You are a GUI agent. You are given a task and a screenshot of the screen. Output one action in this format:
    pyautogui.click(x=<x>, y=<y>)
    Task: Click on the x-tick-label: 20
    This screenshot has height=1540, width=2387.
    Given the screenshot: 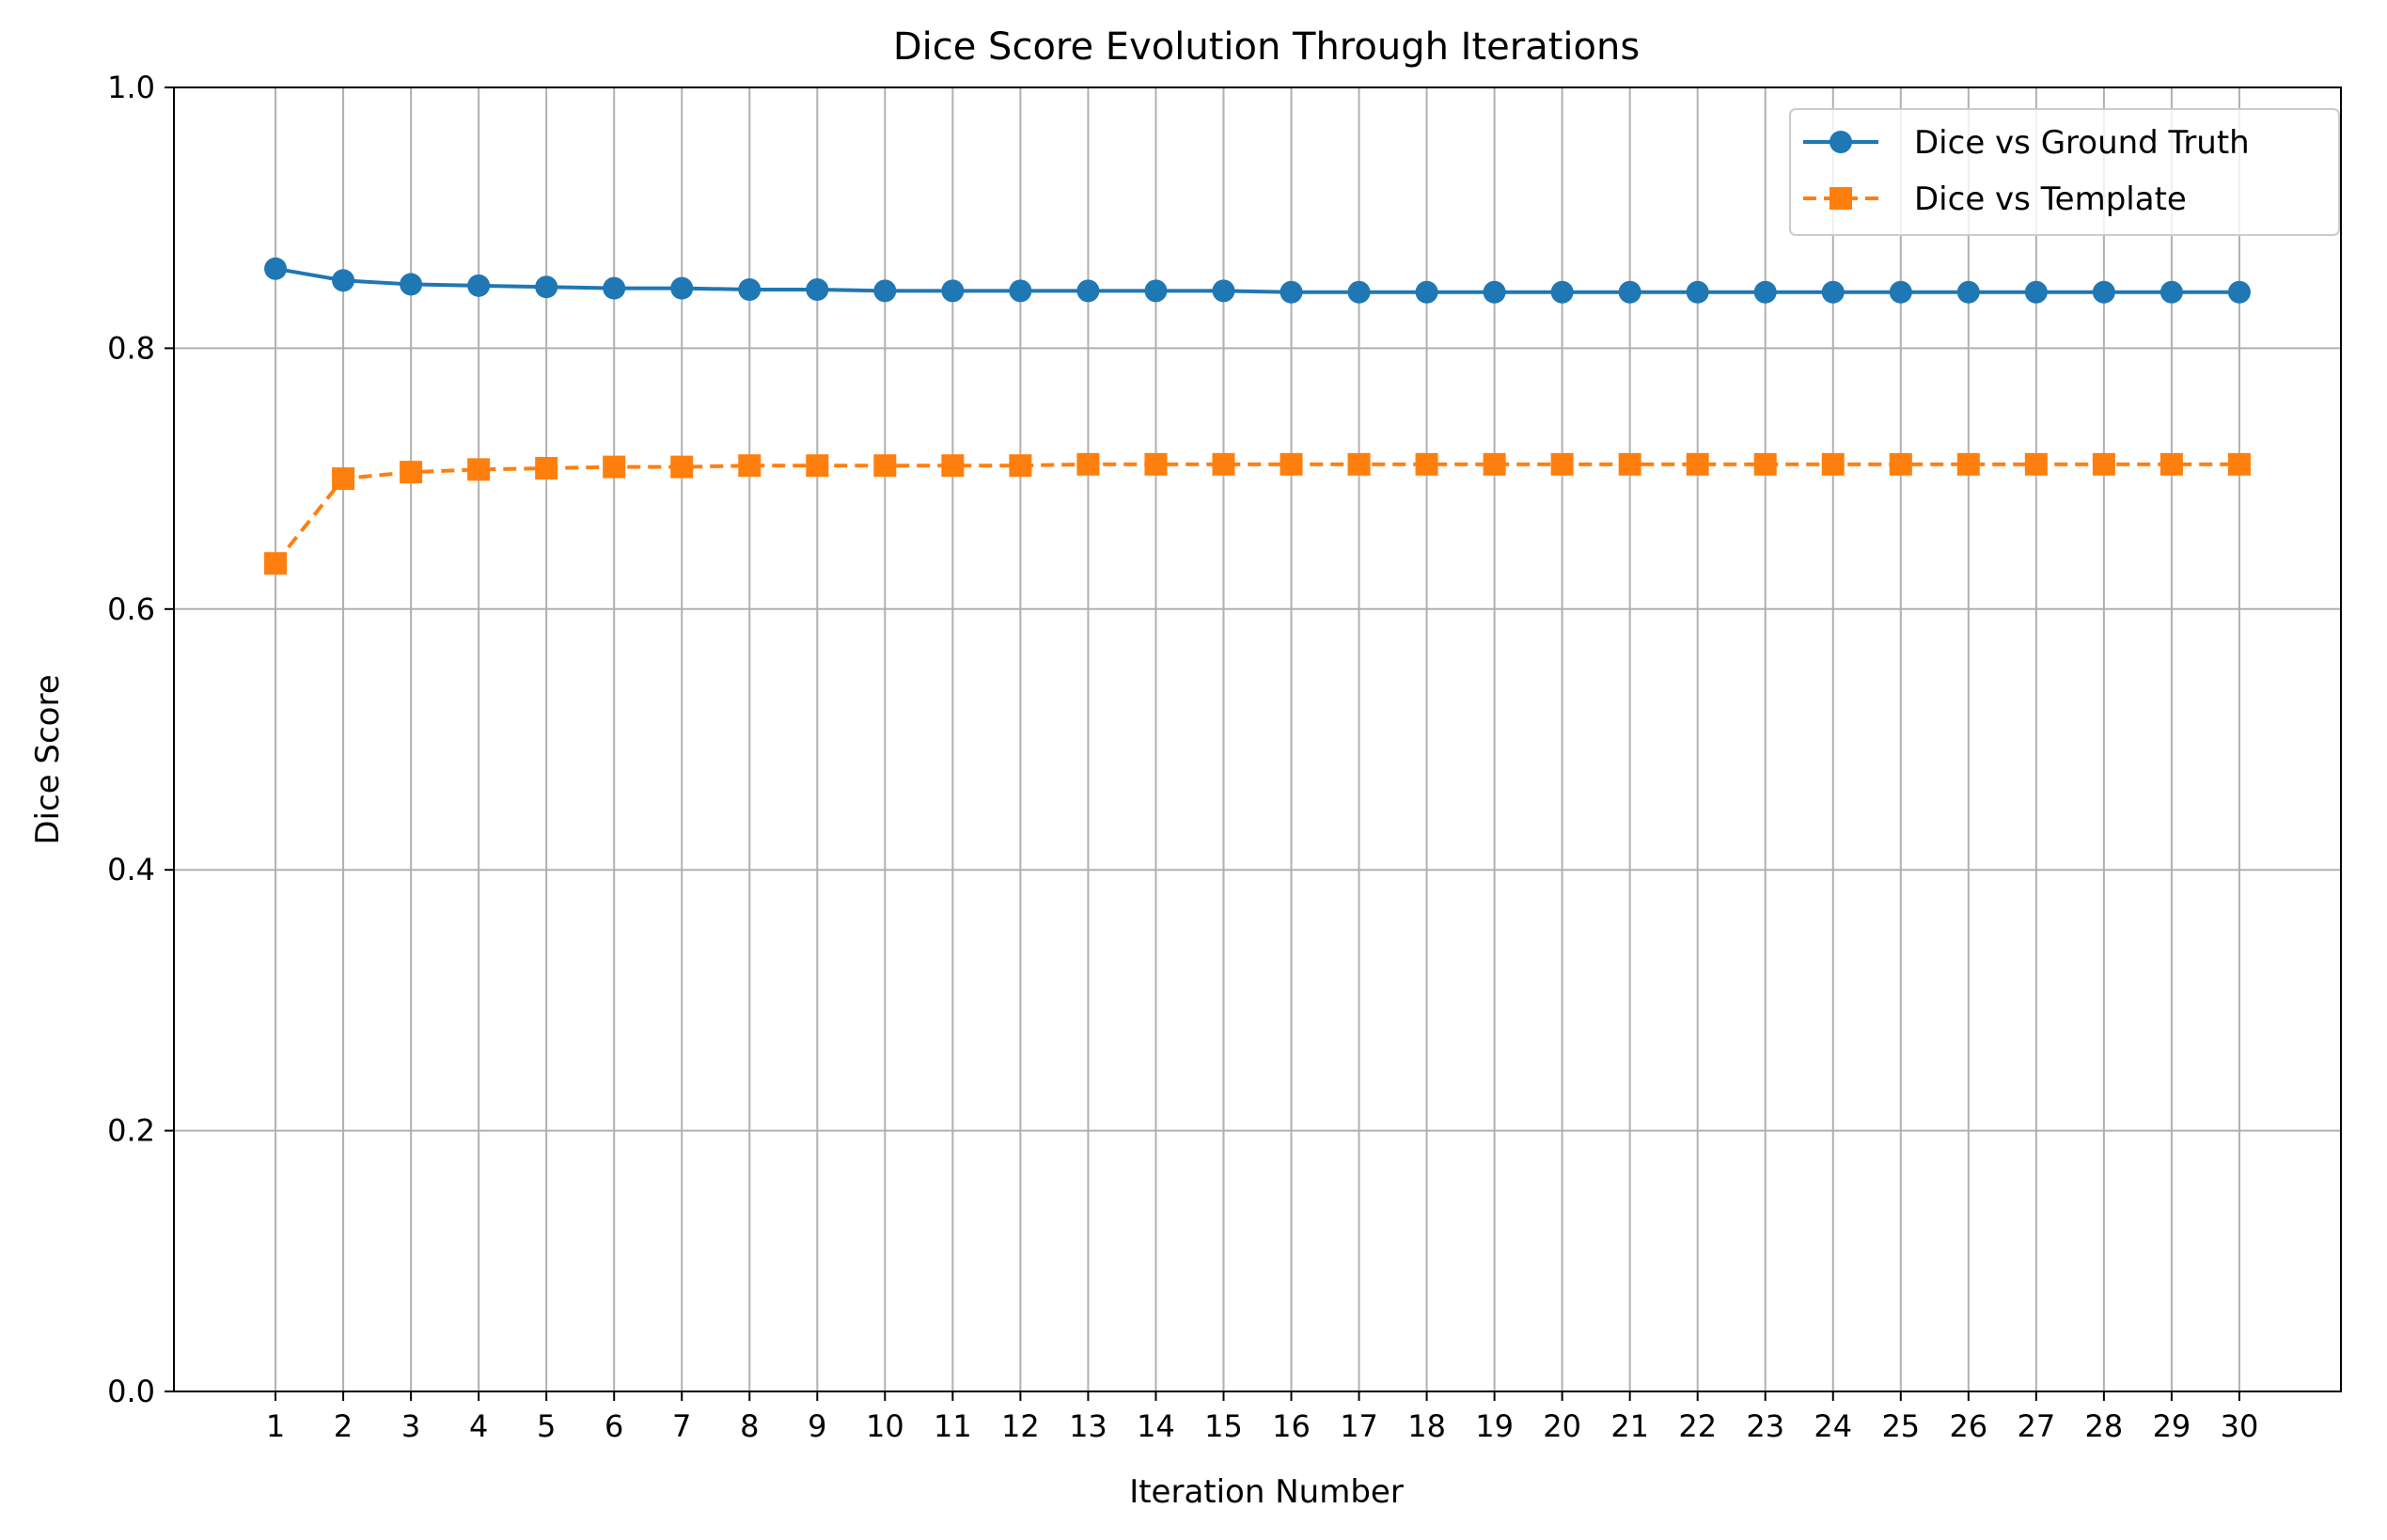 What is the action you would take?
    pyautogui.click(x=1562, y=1426)
    